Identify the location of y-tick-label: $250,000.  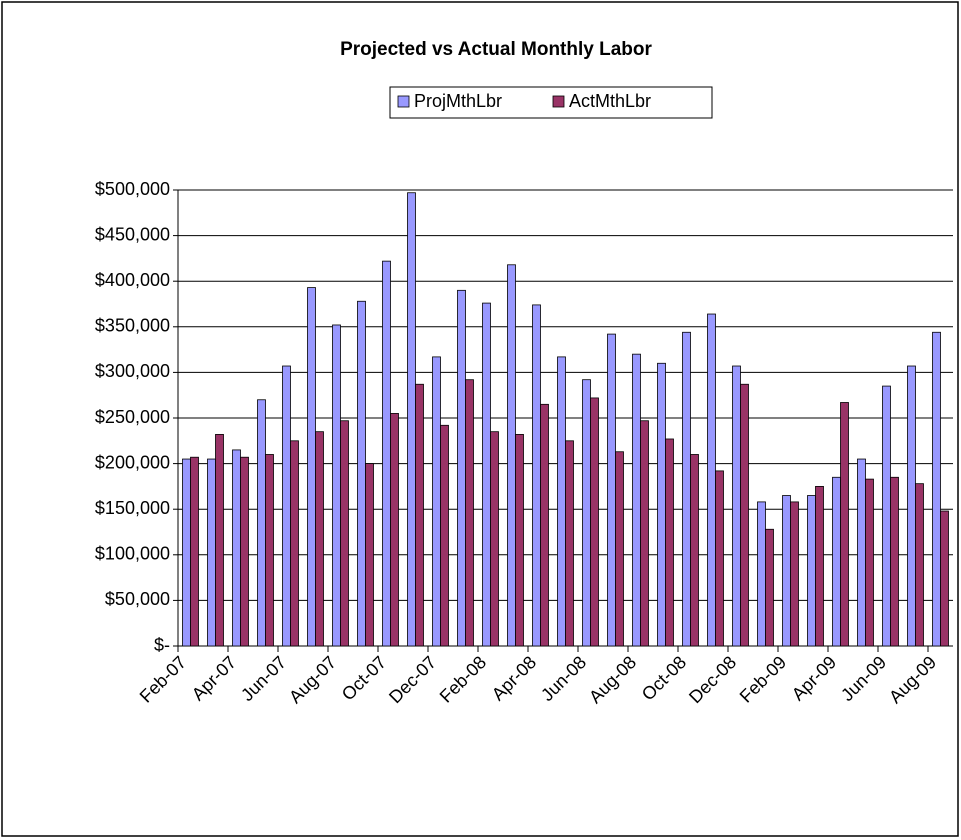
(132, 417).